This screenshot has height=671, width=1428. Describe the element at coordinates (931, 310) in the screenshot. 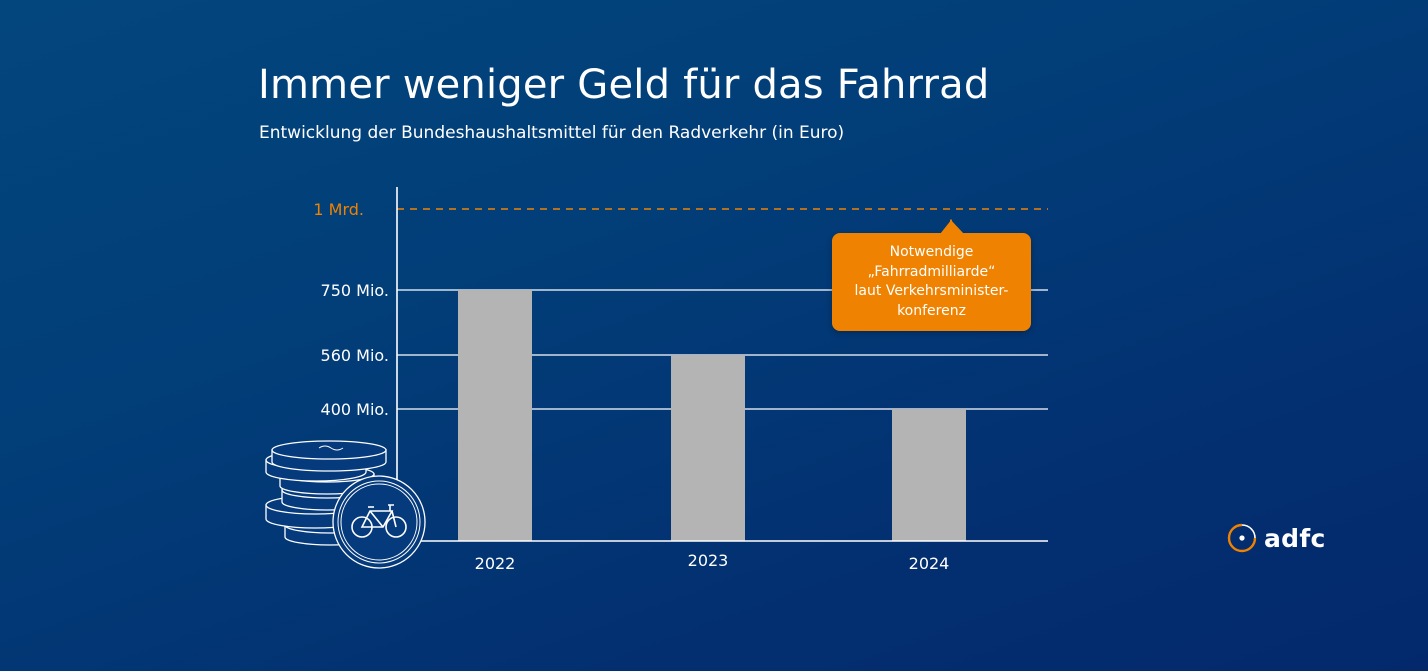

I see `callout-line: konferenz` at that location.